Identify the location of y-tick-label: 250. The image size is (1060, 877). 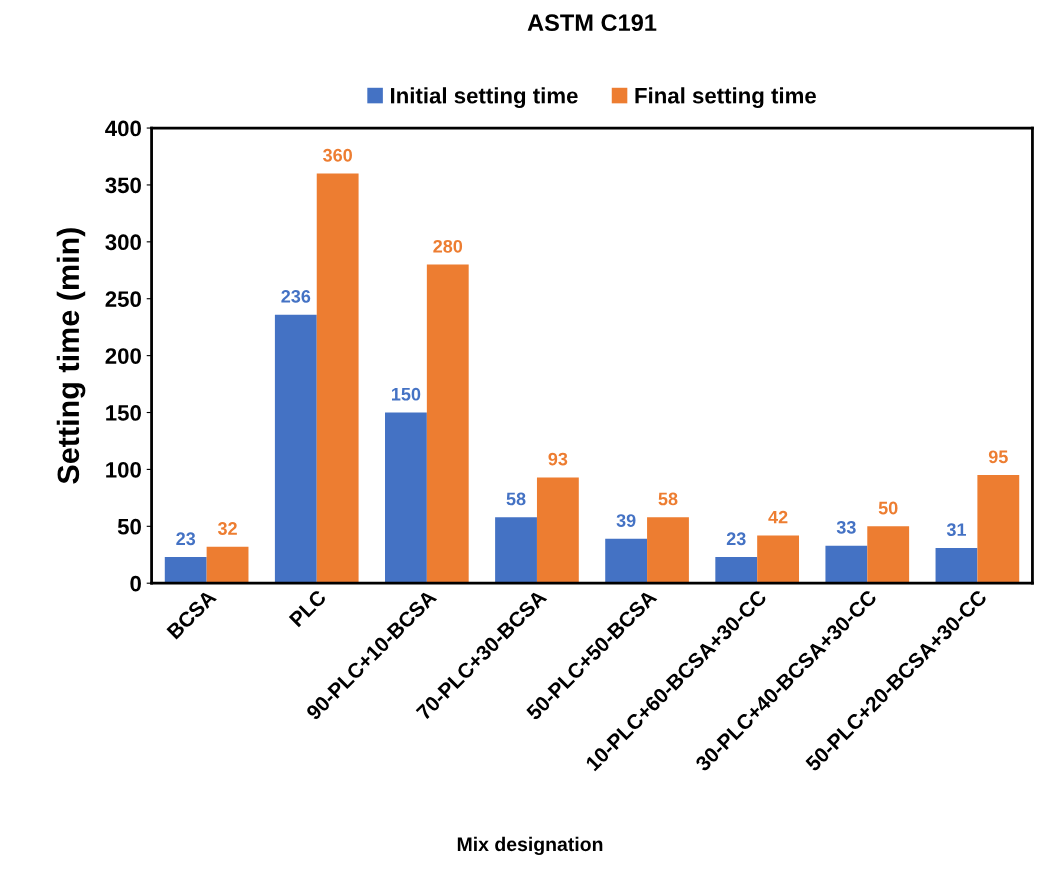
(123, 299).